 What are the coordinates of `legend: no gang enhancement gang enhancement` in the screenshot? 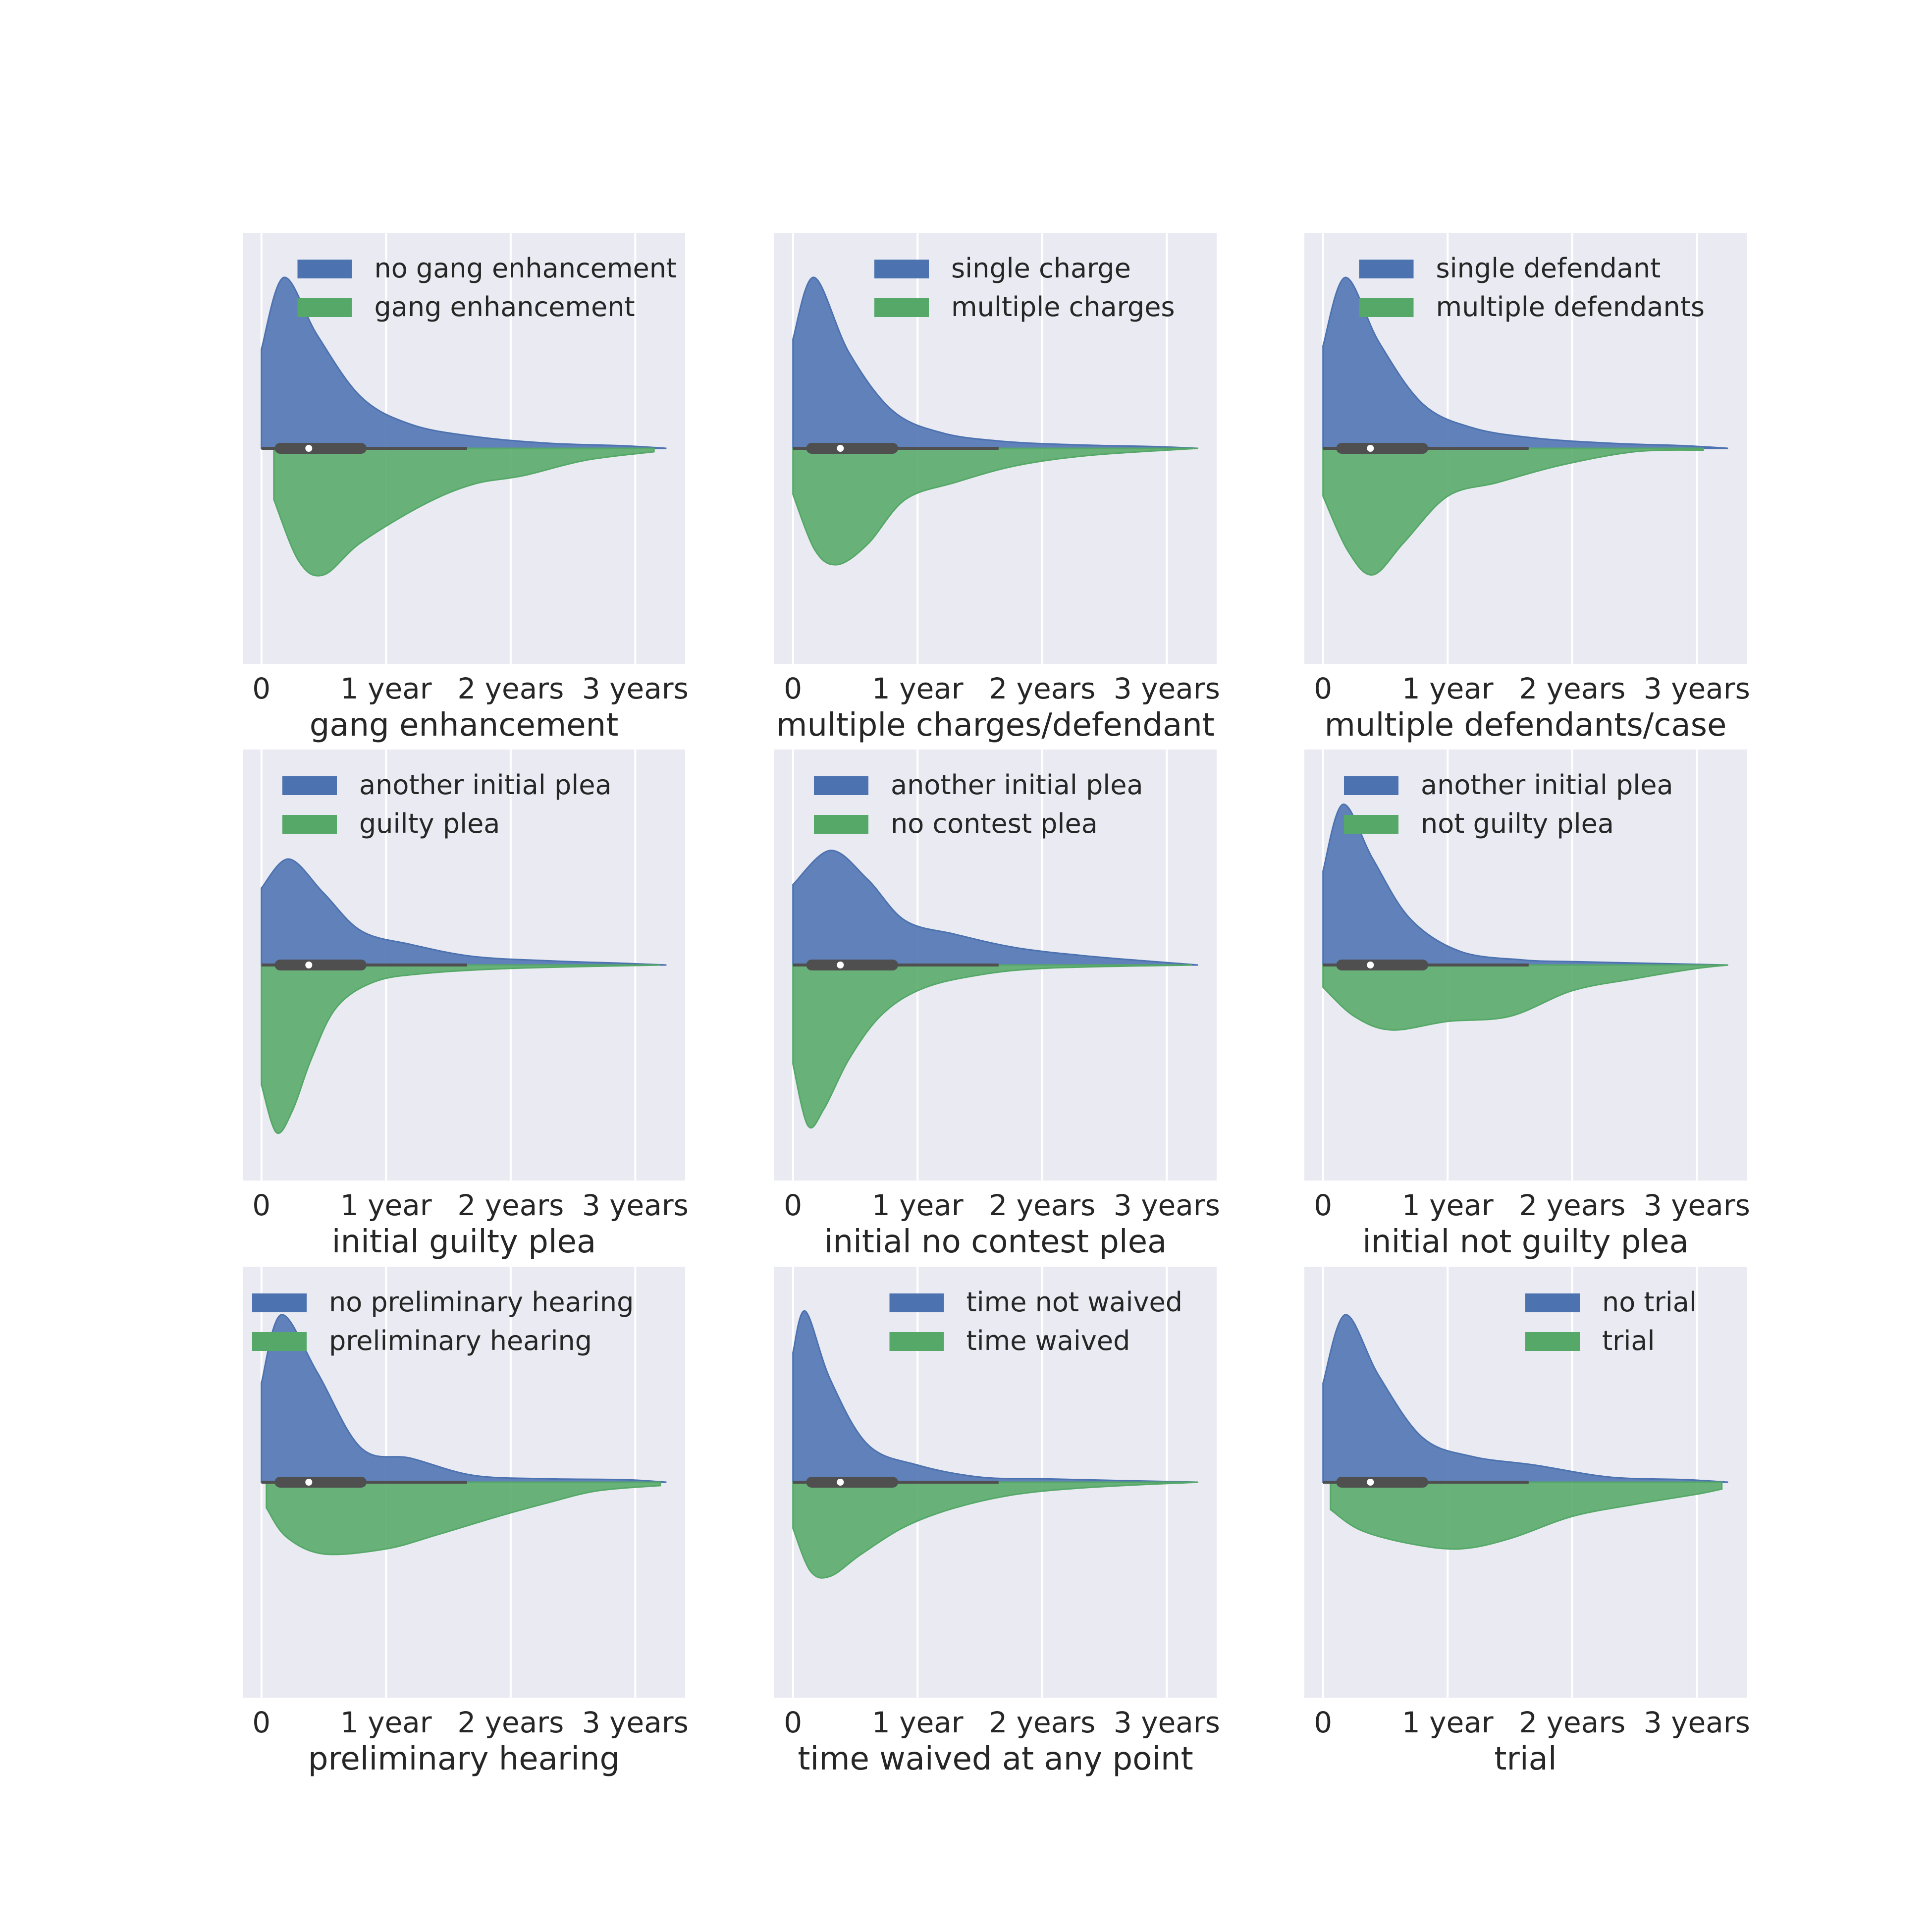 It's located at (487, 287).